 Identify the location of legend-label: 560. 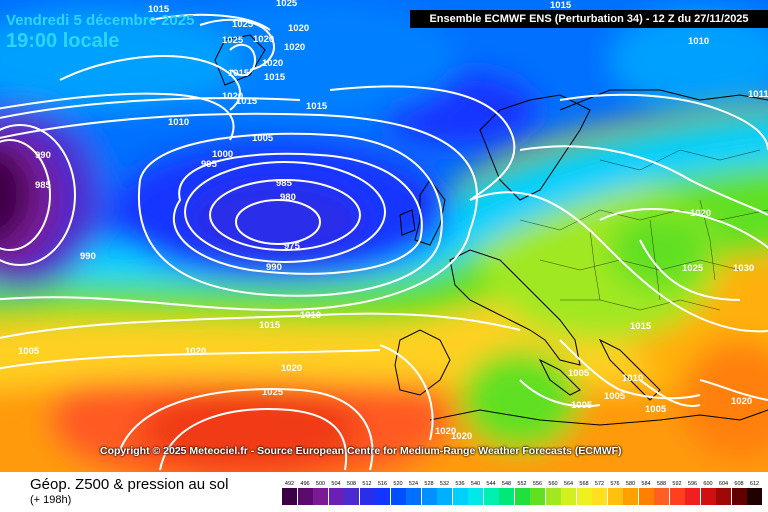
(553, 484).